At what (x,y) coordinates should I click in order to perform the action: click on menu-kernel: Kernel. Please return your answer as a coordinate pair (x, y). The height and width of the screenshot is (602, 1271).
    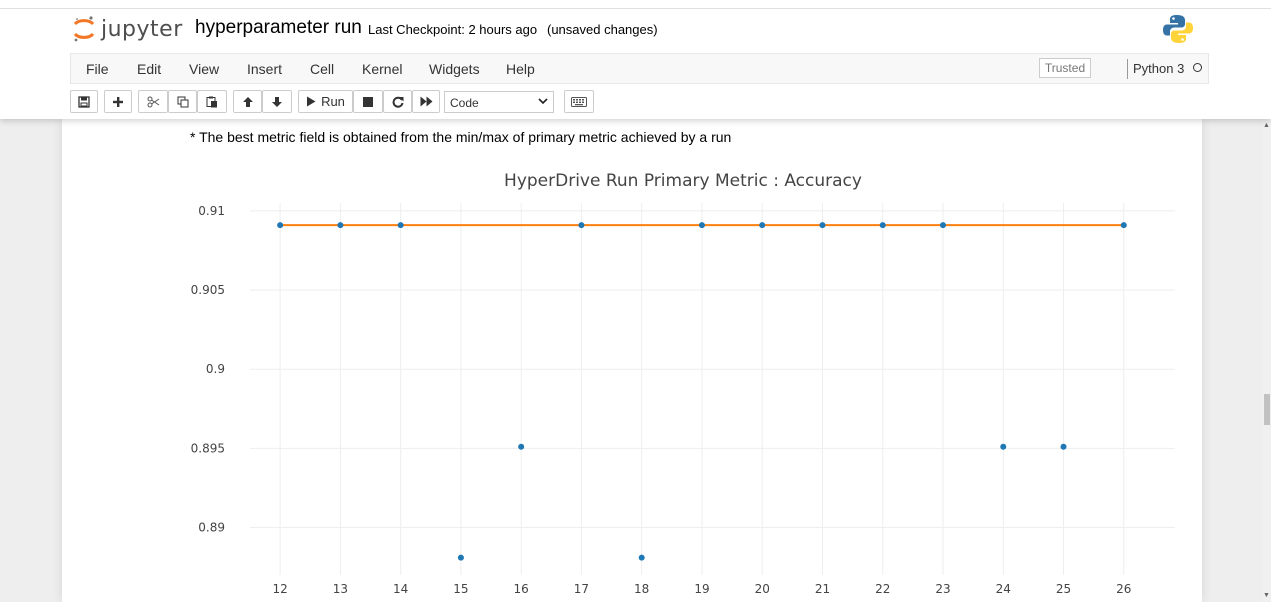
    Looking at the image, I should click on (382, 69).